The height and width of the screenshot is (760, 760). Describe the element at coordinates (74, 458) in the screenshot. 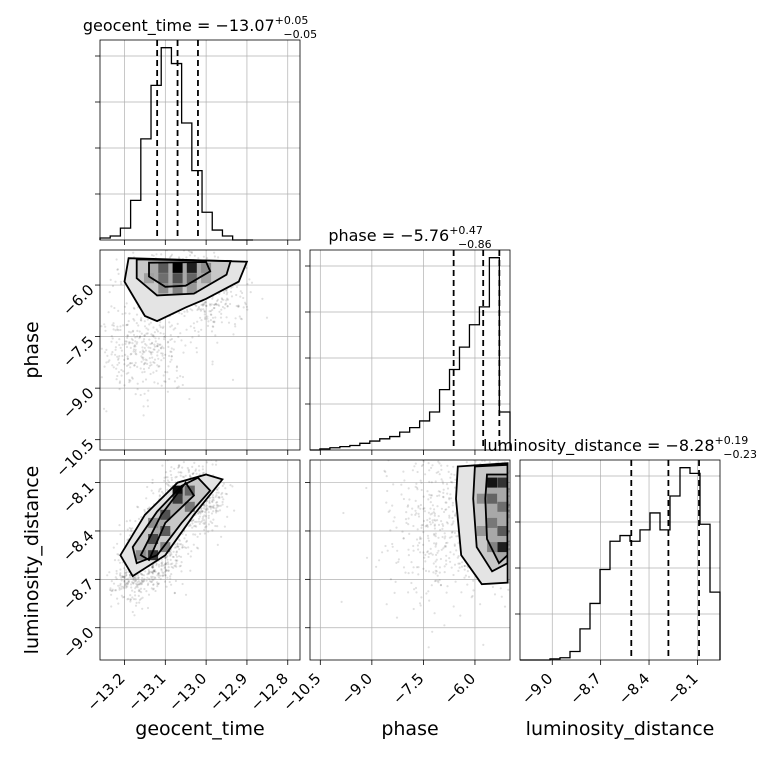

I see `y-tick-label-phase: −10.5` at that location.